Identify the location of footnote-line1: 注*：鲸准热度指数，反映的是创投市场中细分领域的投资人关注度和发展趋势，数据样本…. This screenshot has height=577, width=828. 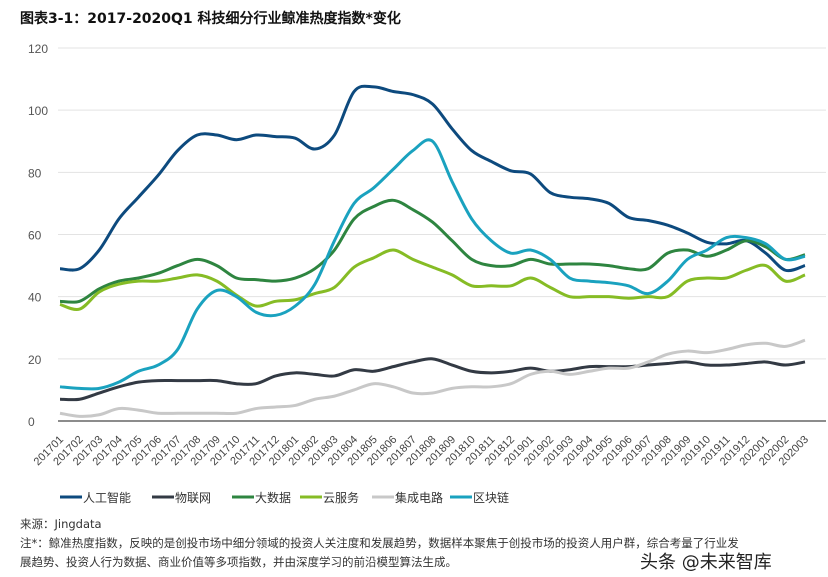
(379, 543).